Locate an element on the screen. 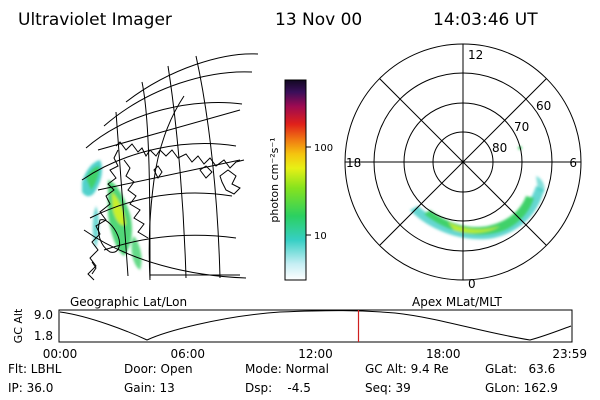  colorbar-tick-10: 10 is located at coordinates (320, 236).